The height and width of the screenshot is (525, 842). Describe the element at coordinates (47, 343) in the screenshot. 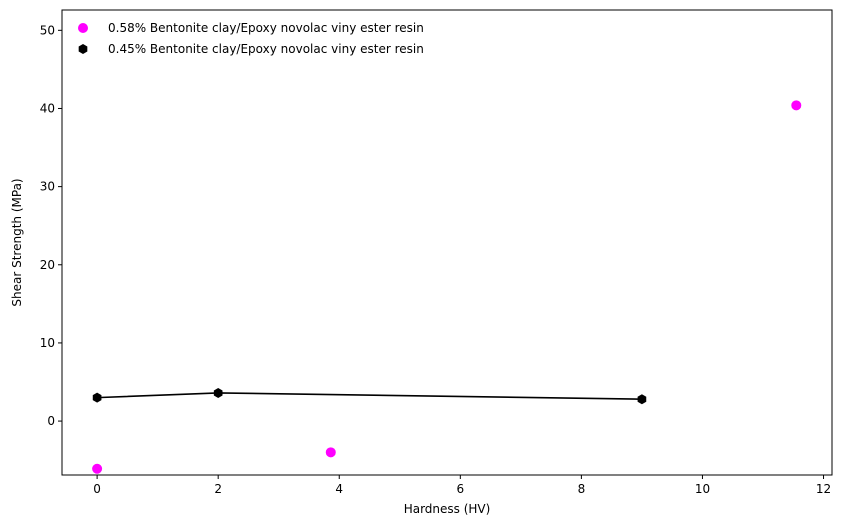

I see `y-tick-label: 10` at that location.